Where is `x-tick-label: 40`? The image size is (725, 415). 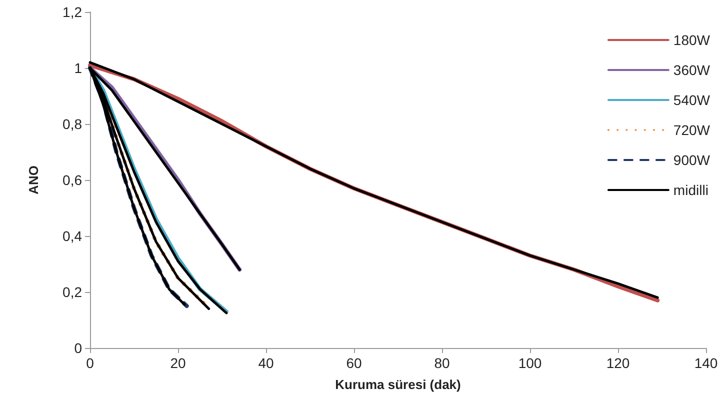 x-tick-label: 40 is located at coordinates (266, 363).